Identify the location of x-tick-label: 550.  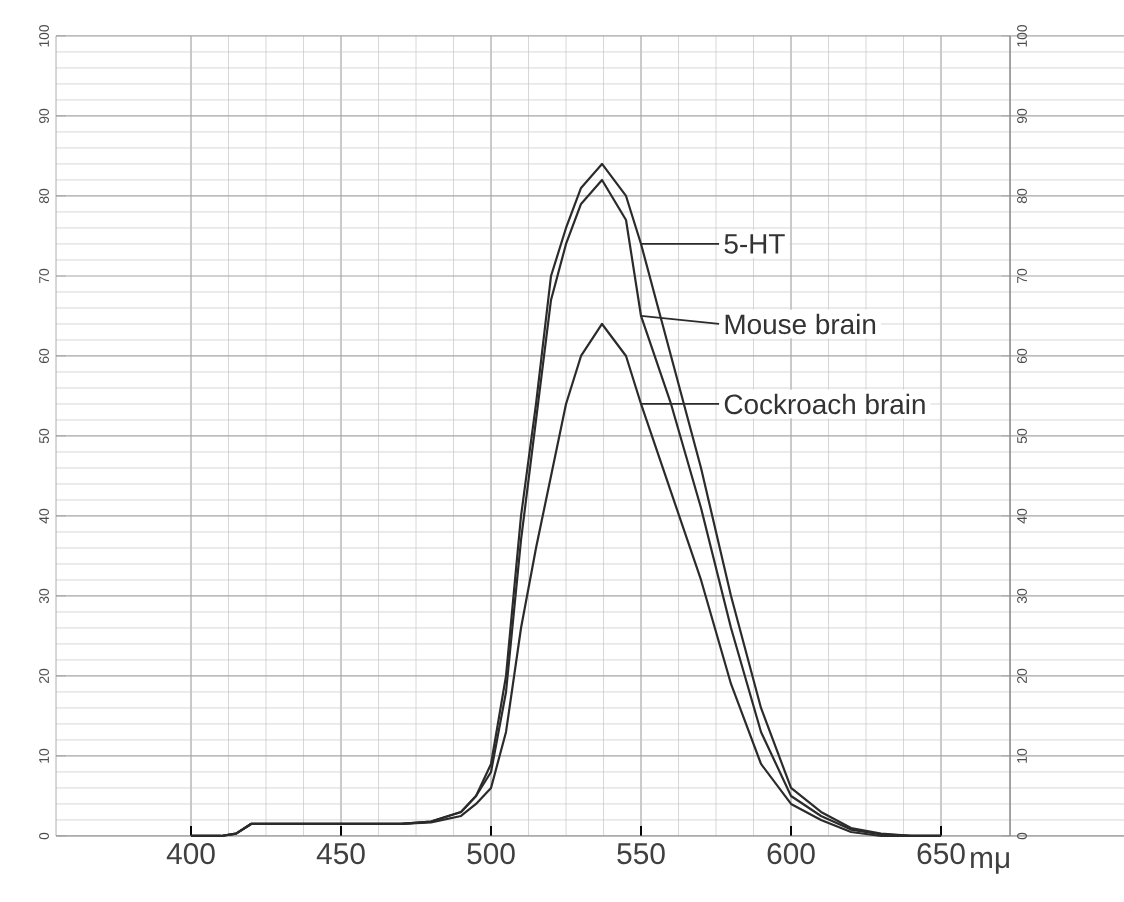
(641, 854).